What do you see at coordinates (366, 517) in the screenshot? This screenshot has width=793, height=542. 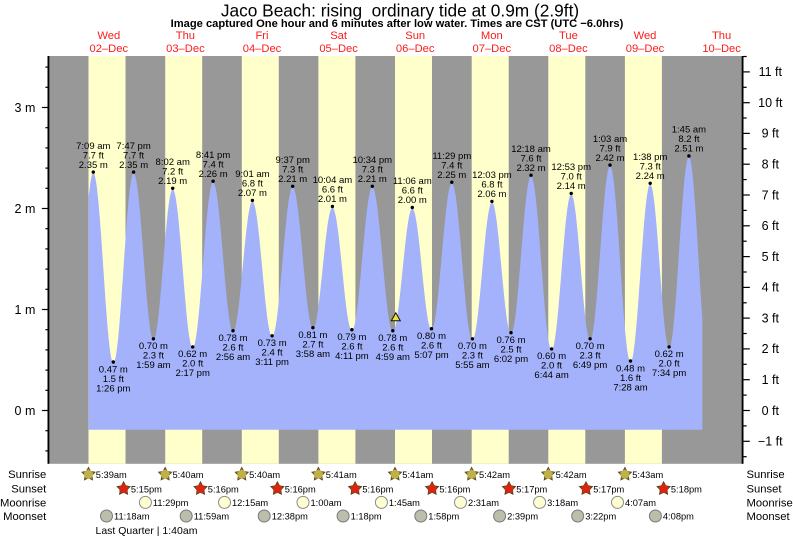 I see `svg-text: 1:18pm` at bounding box center [366, 517].